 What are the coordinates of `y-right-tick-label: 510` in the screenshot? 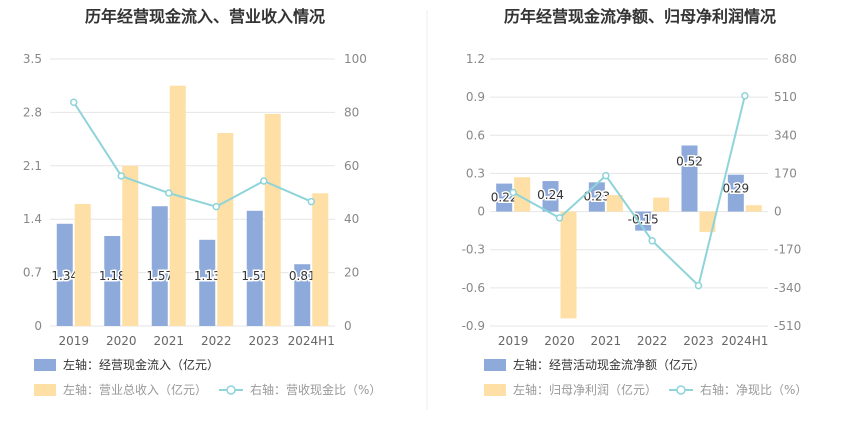 It's located at (785, 97).